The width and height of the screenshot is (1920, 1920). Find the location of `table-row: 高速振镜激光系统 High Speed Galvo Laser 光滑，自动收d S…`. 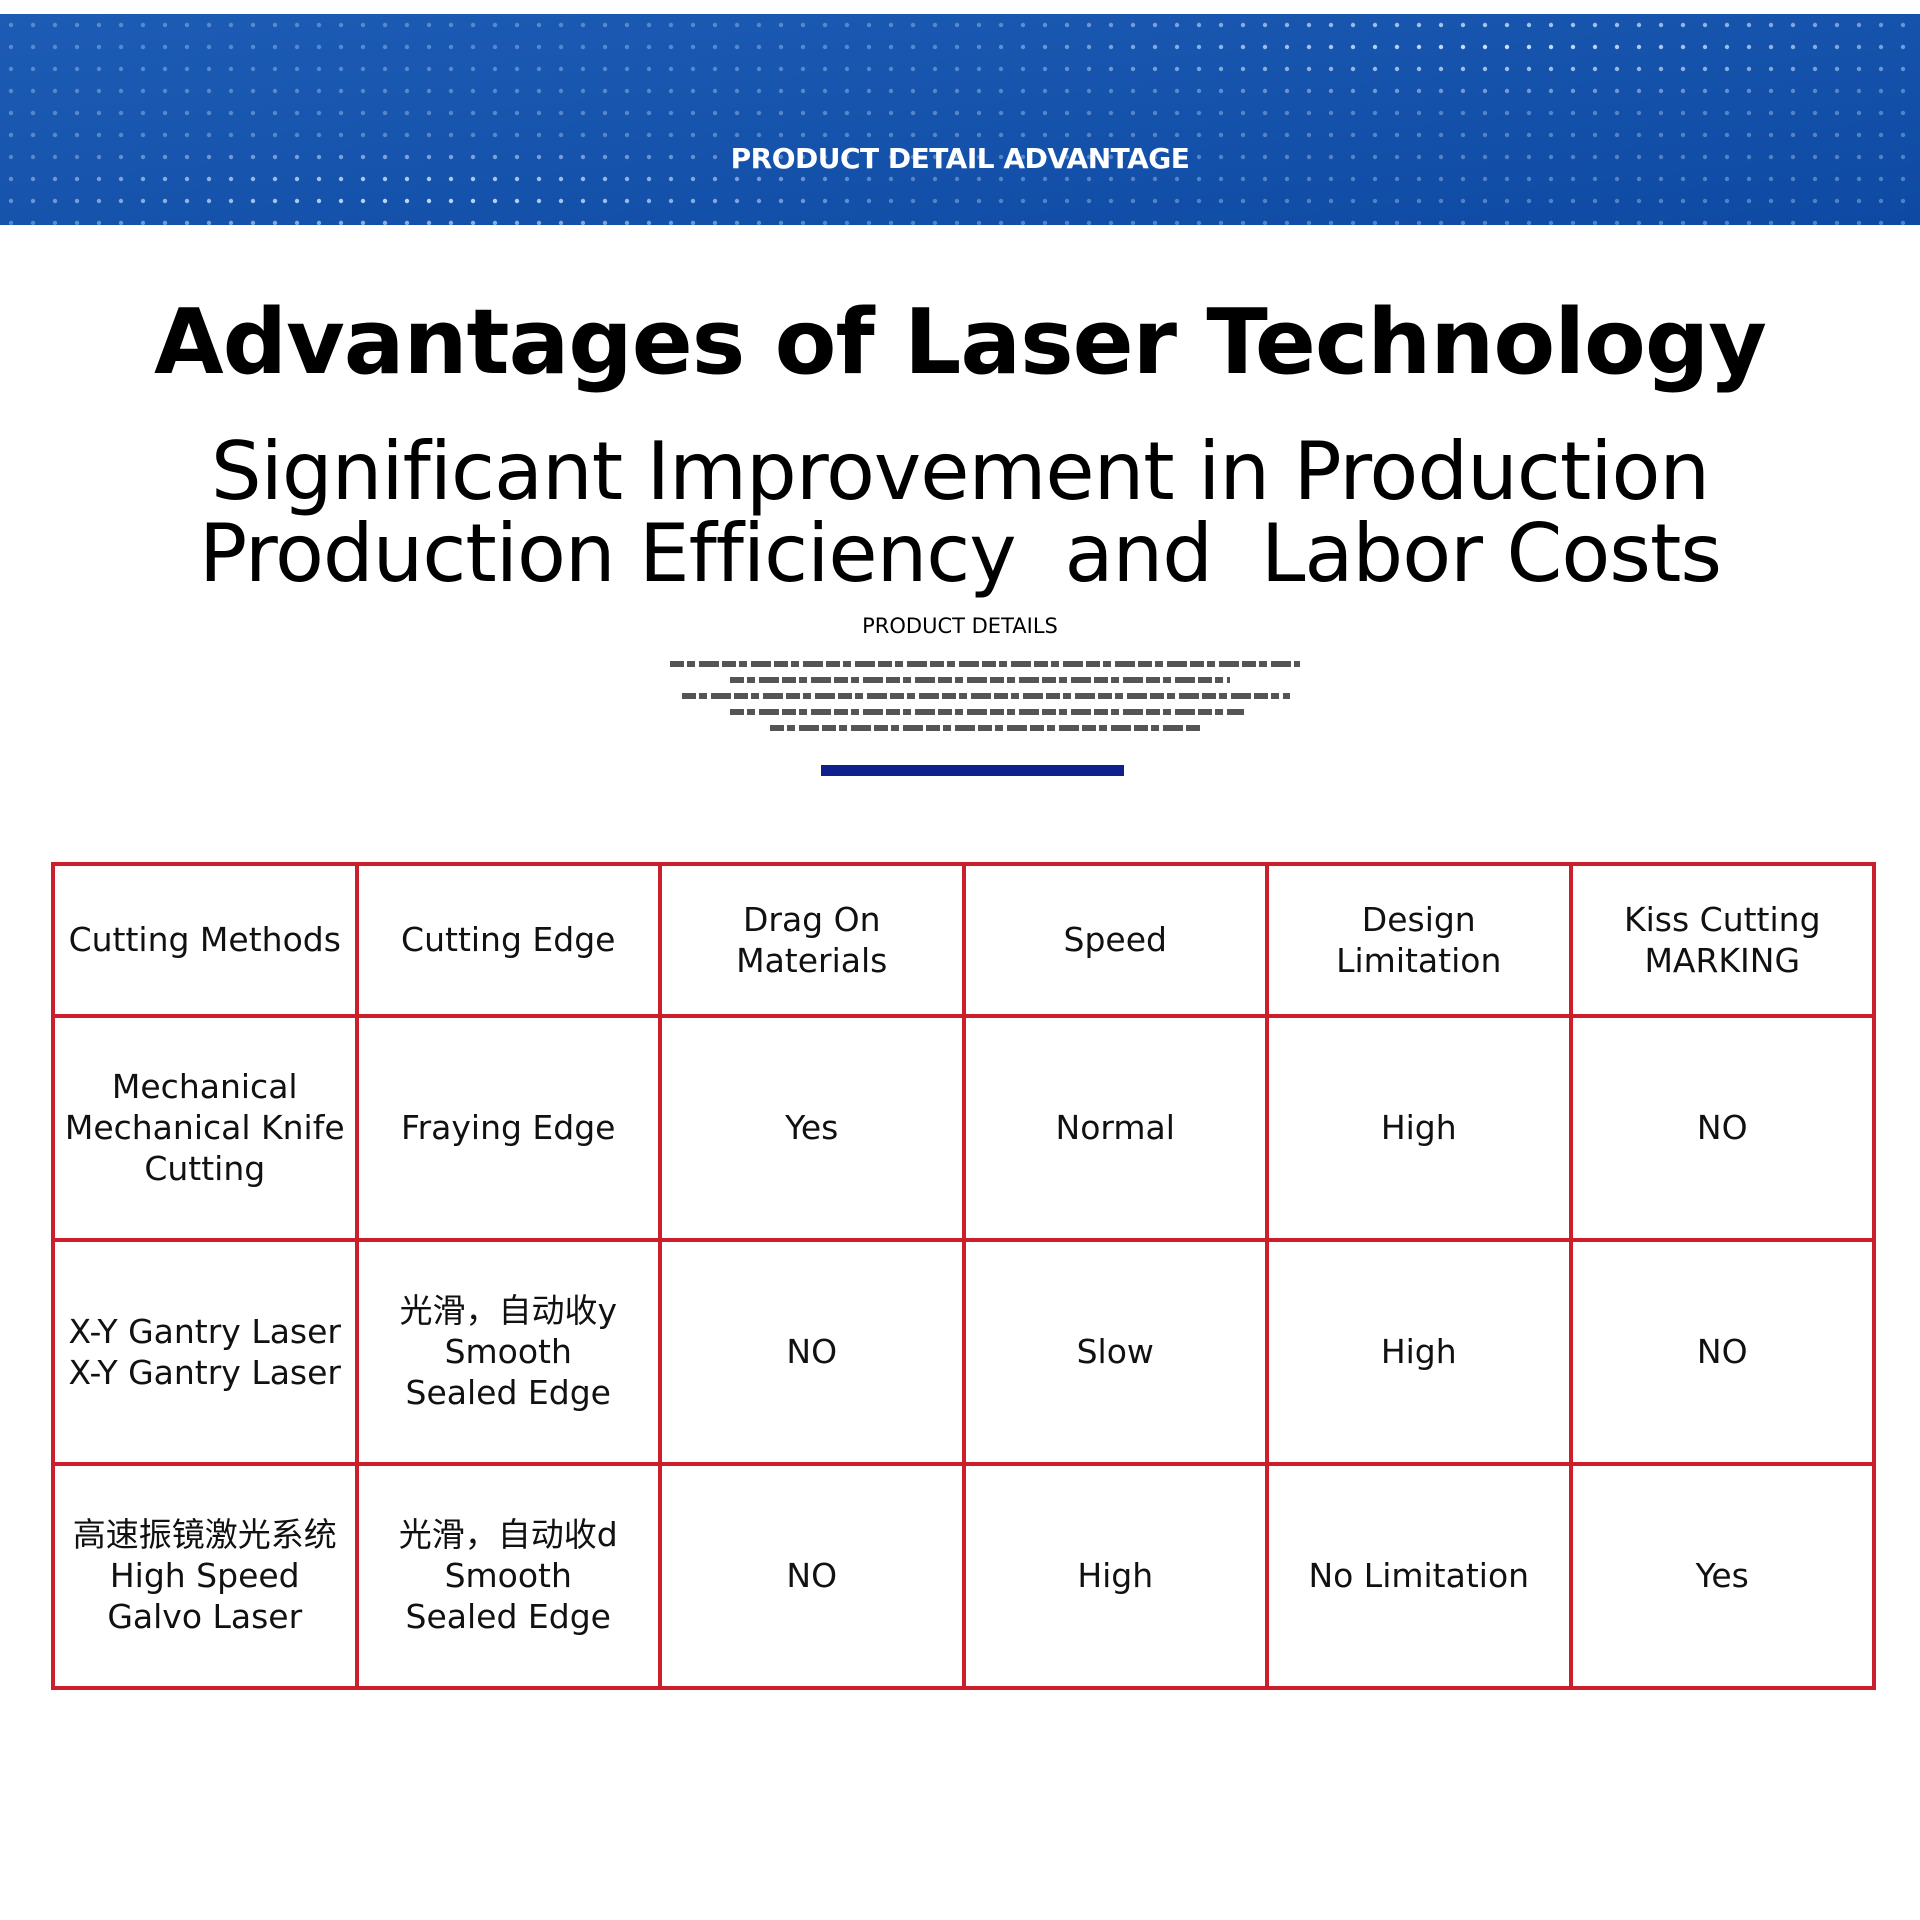

table-row: 高速振镜激光系统 High Speed Galvo Laser 光滑，自动收d S… is located at coordinates (963, 1576).